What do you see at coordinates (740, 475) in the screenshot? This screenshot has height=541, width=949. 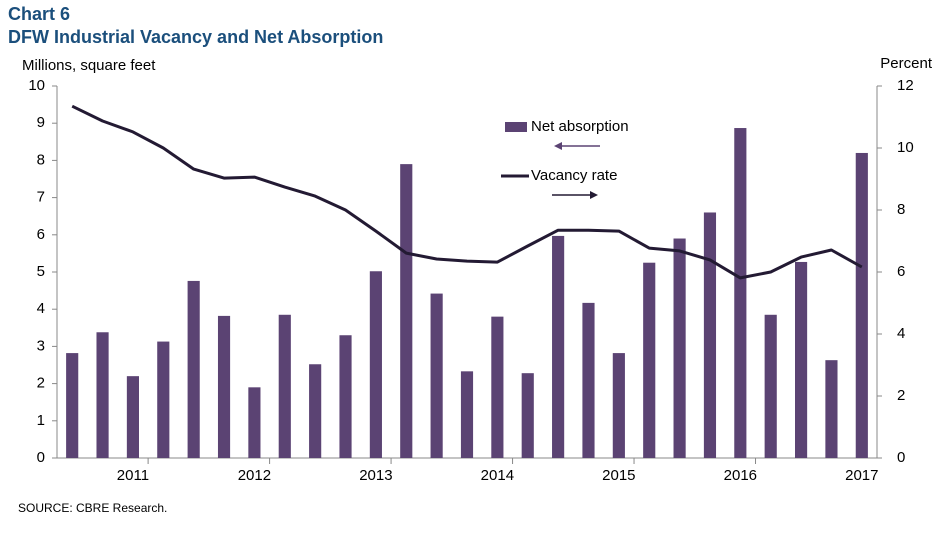 I see `x-tick-label: 2016` at bounding box center [740, 475].